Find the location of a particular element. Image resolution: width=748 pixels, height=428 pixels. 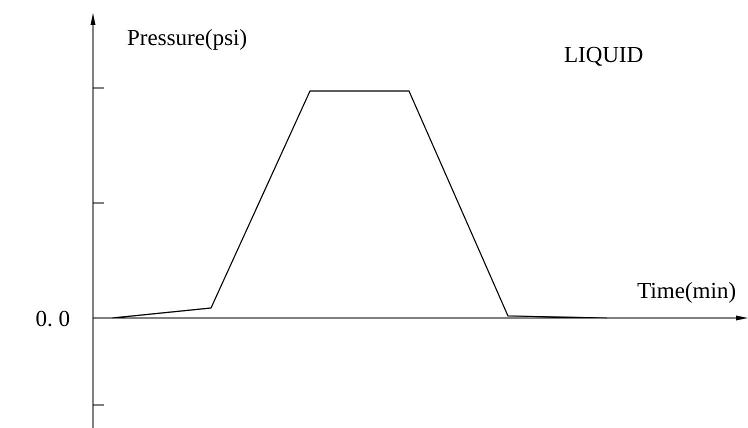

y-axis-title: Pressure(psi) is located at coordinates (187, 37).